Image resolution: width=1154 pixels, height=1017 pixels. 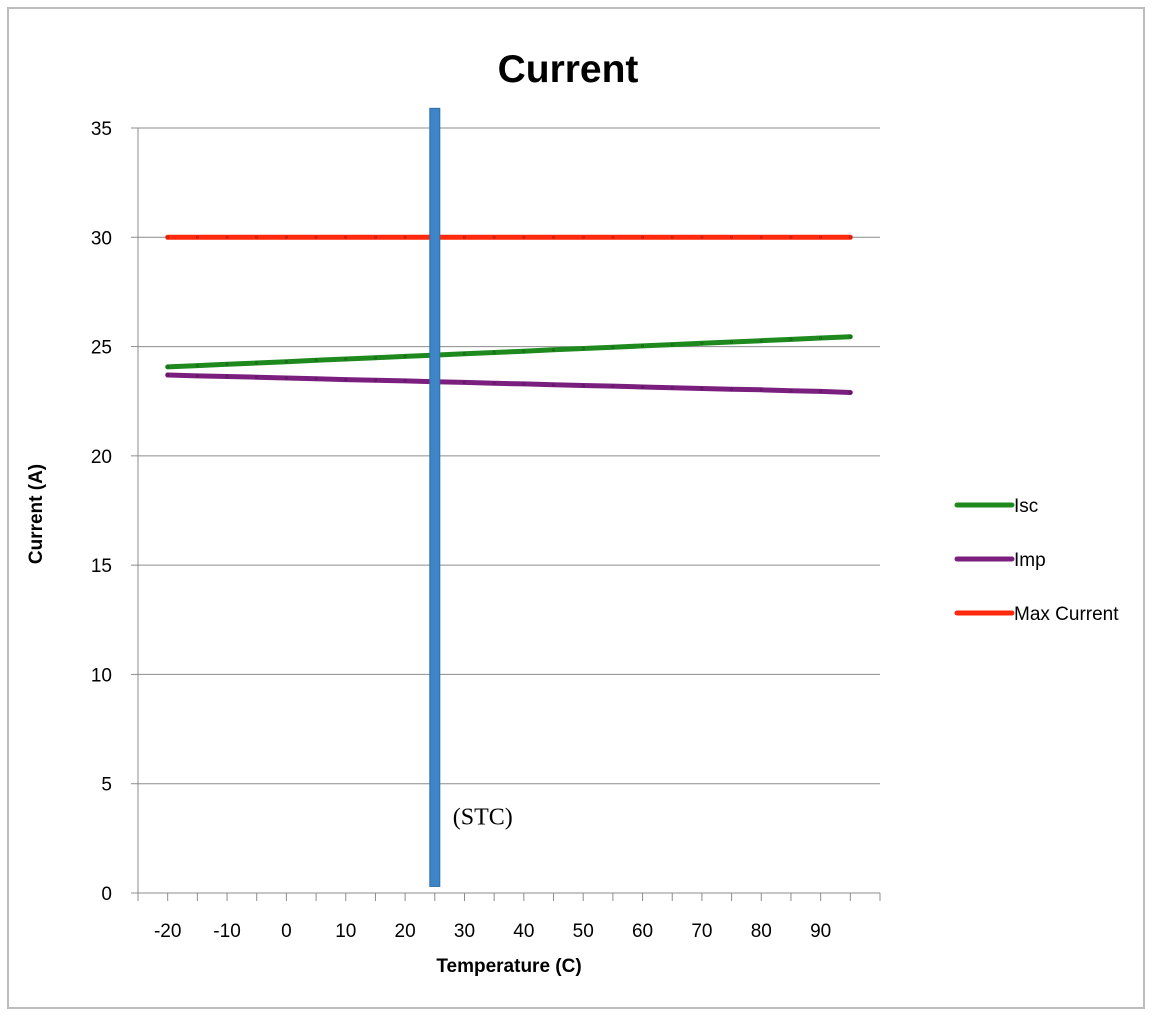 What do you see at coordinates (106, 785) in the screenshot?
I see `y-tick-label-5: 5` at bounding box center [106, 785].